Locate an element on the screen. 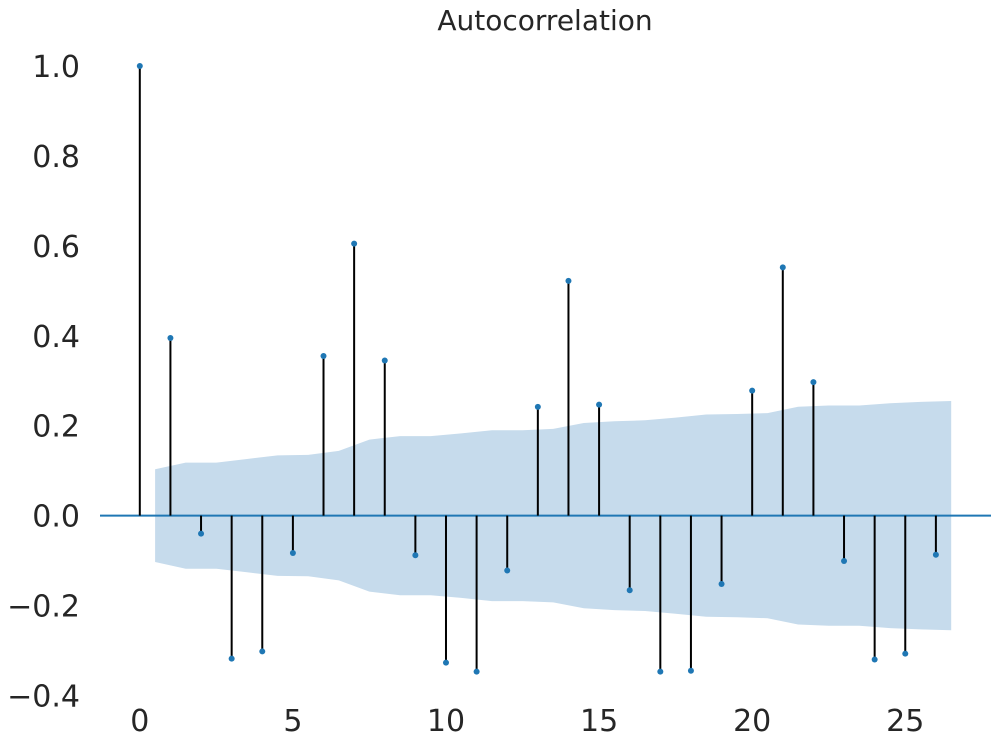  y-tick-label: 0.0 is located at coordinates (56, 517).